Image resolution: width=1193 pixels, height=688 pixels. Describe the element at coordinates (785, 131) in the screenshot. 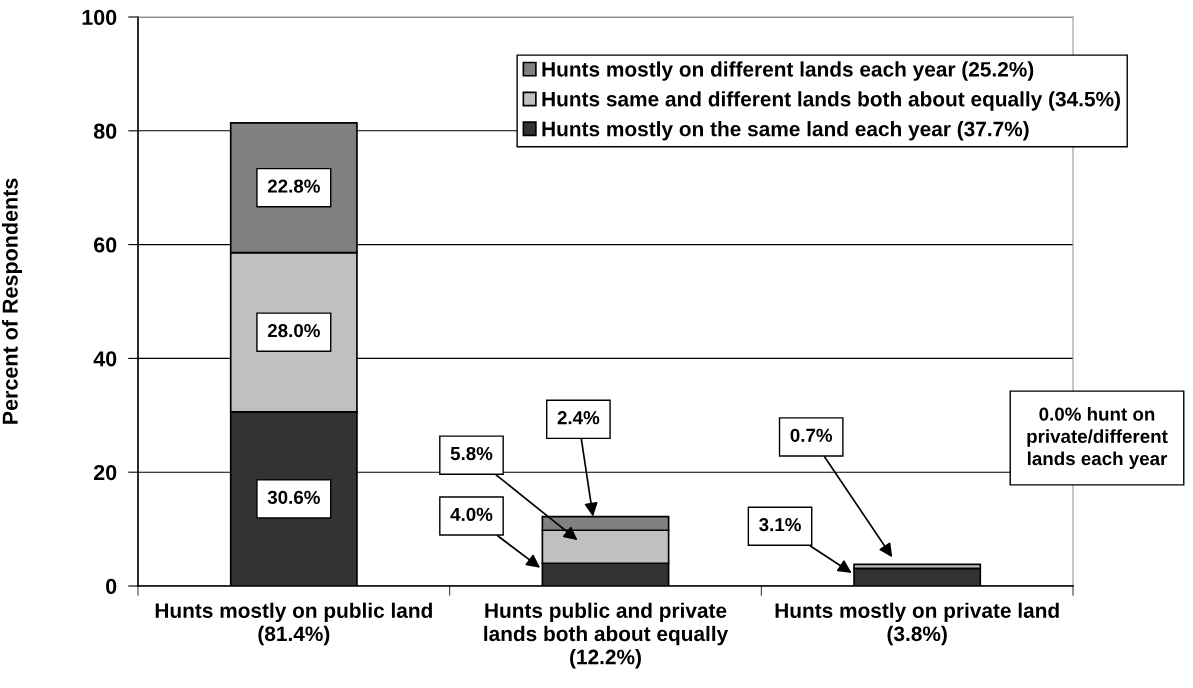

I see `legend-label: Hunts mostly on the same land each year (37.7%)` at that location.